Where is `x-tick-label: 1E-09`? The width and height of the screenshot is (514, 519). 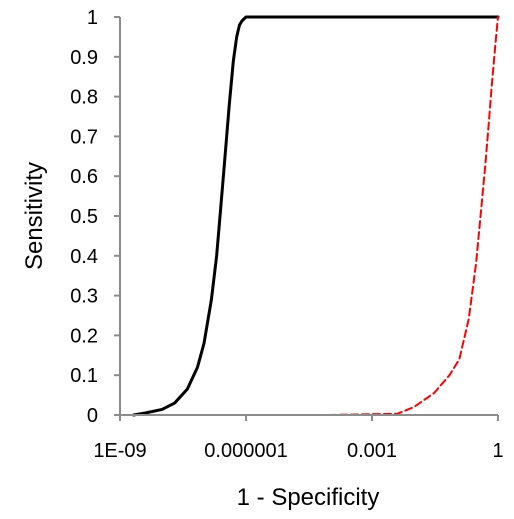
x-tick-label: 1E-09 is located at coordinates (119, 451).